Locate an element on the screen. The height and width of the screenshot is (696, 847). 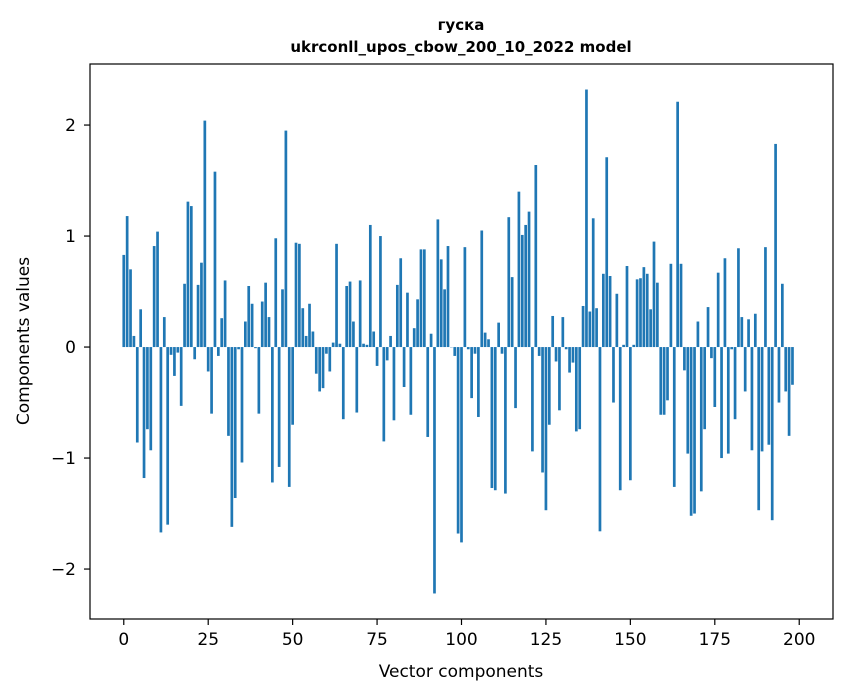
x-axis-ticks: 0 25 50 75 100 125 150 175 200 is located at coordinates (466, 634).